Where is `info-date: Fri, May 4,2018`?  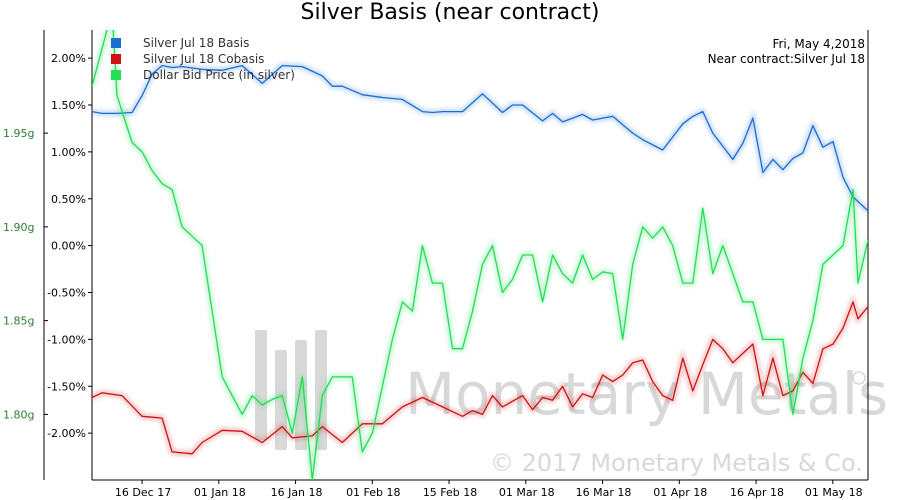 info-date: Fri, May 4,2018 is located at coordinates (818, 44).